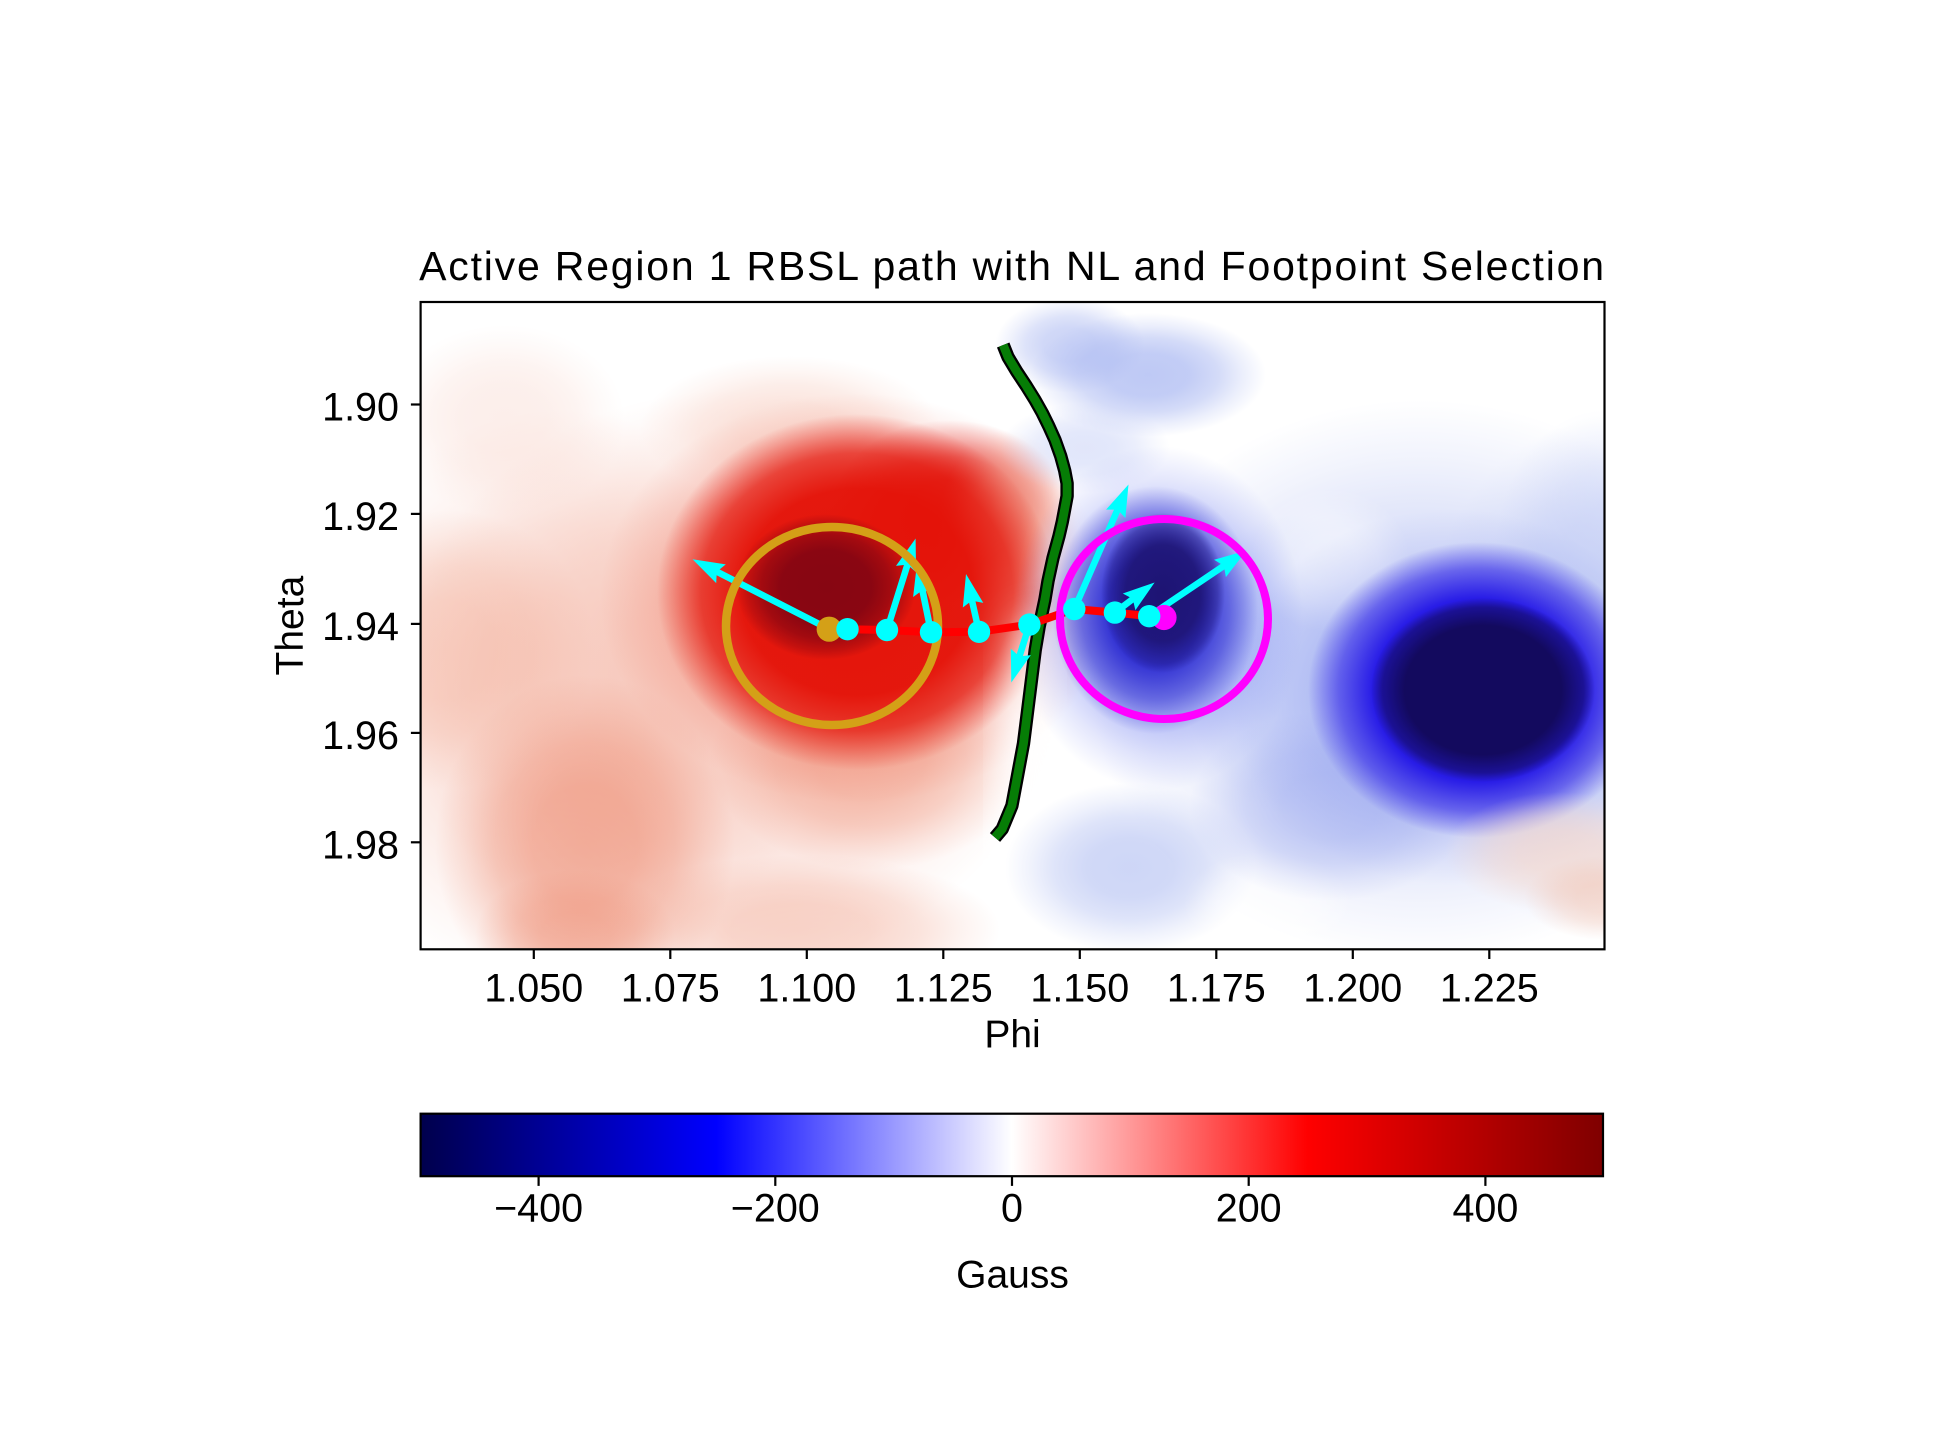 This screenshot has width=1955, height=1440. What do you see at coordinates (1249, 1209) in the screenshot?
I see `svg-text: 200` at bounding box center [1249, 1209].